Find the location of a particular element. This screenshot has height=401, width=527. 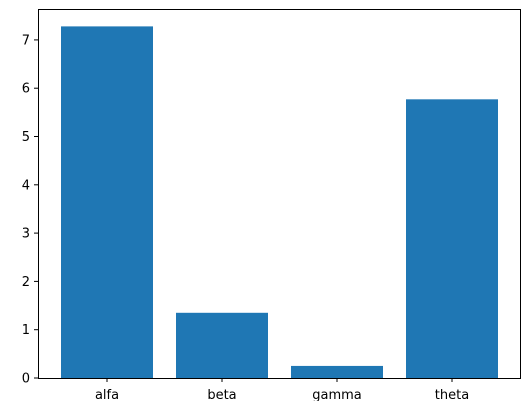

x-tick-label-theta: theta is located at coordinates (452, 394).